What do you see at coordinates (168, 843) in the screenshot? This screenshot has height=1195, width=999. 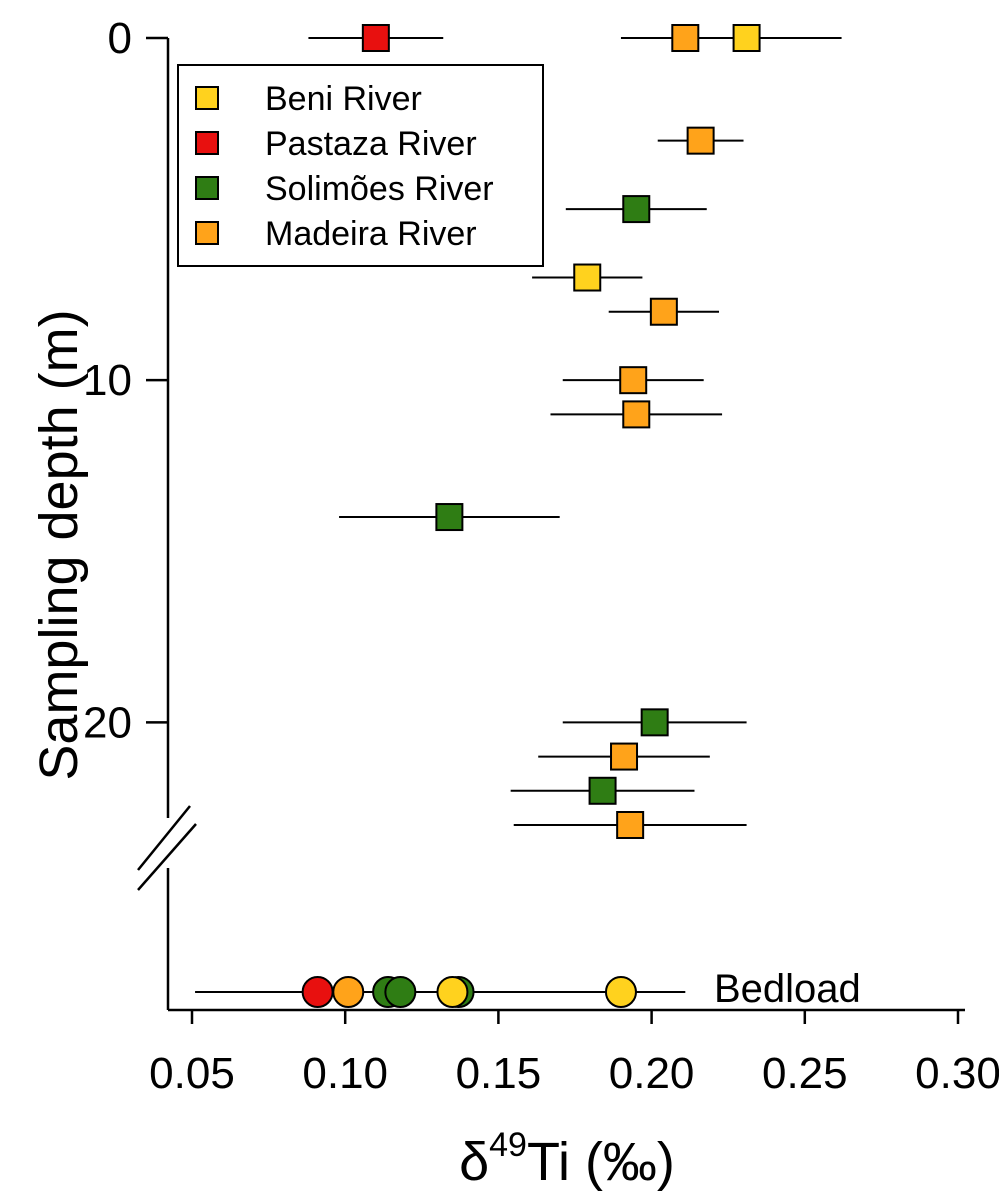 I see `axis-break-gap` at bounding box center [168, 843].